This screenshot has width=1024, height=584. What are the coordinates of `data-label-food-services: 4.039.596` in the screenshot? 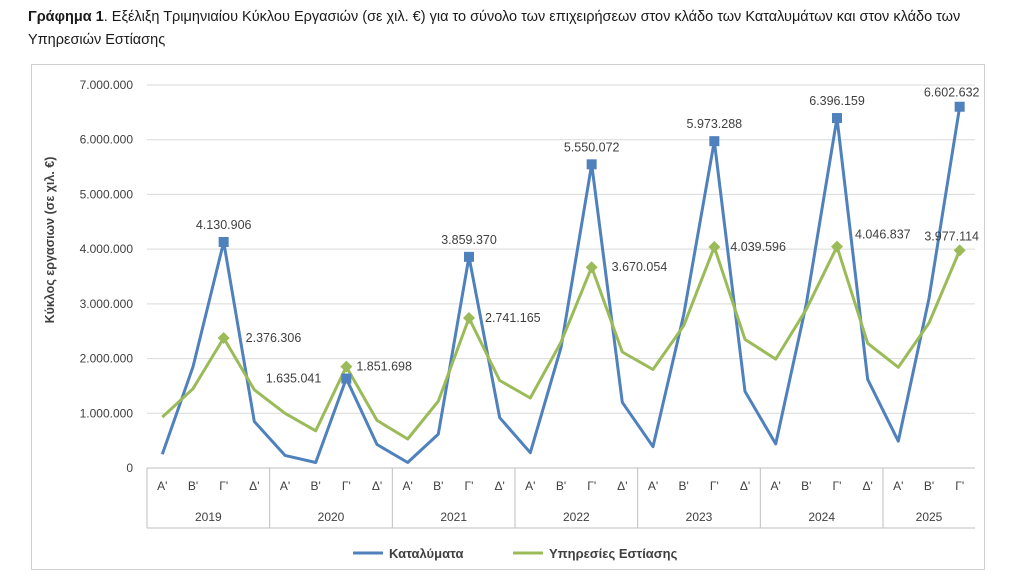 It's located at (758, 247).